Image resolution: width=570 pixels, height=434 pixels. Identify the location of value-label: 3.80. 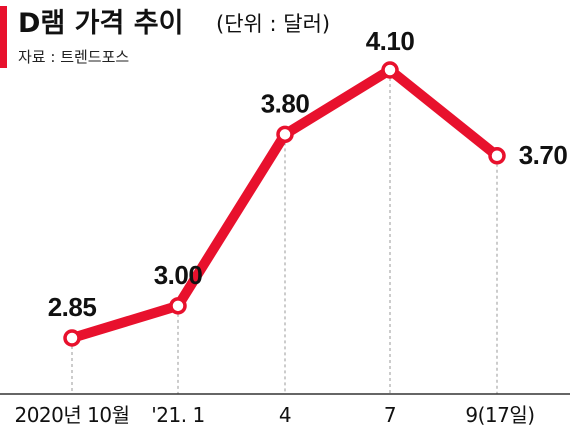
(285, 103).